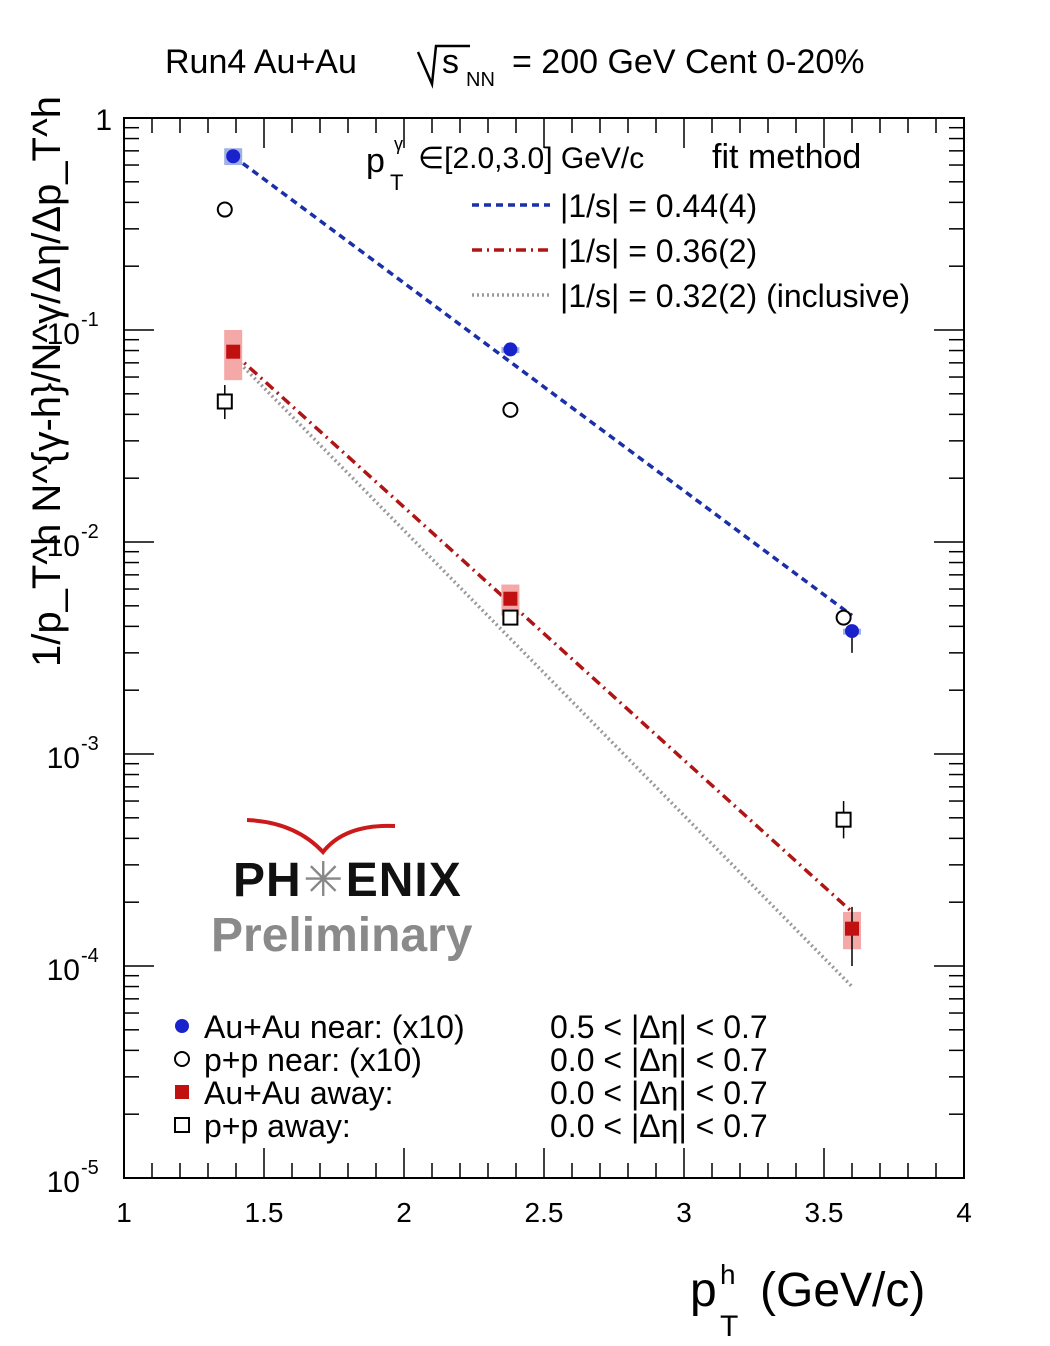  Describe the element at coordinates (544, 1212) in the screenshot. I see `x-tick-label: 2.5` at that location.